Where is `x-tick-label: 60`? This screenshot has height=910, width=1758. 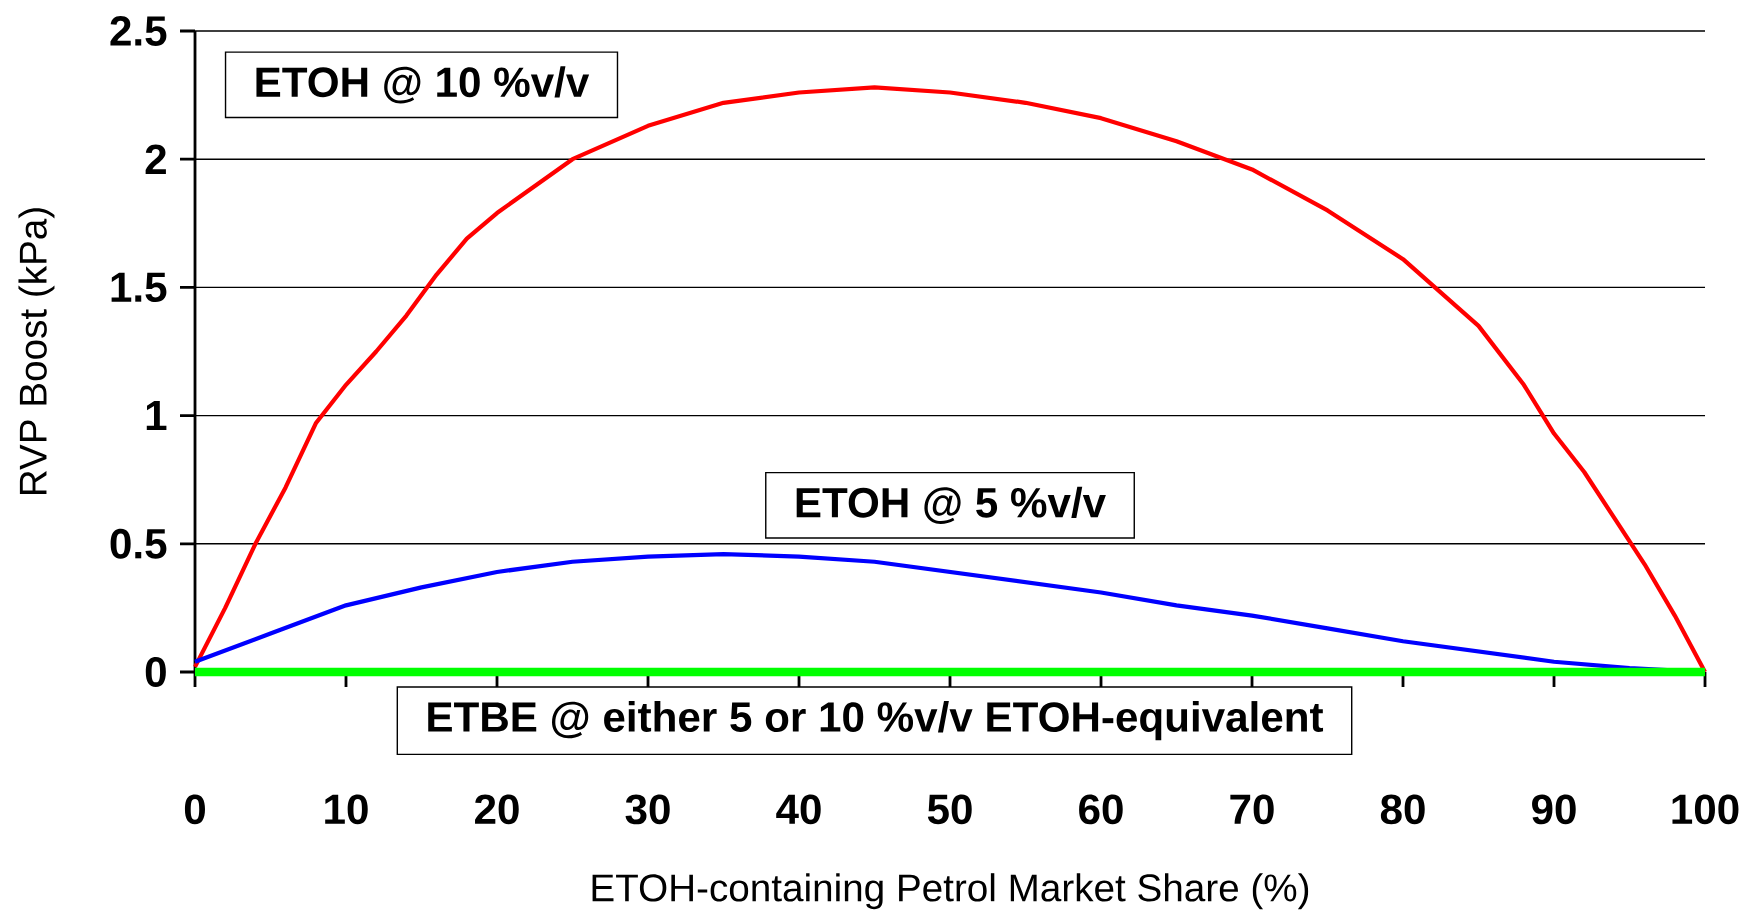 x-tick-label: 60 is located at coordinates (1101, 809).